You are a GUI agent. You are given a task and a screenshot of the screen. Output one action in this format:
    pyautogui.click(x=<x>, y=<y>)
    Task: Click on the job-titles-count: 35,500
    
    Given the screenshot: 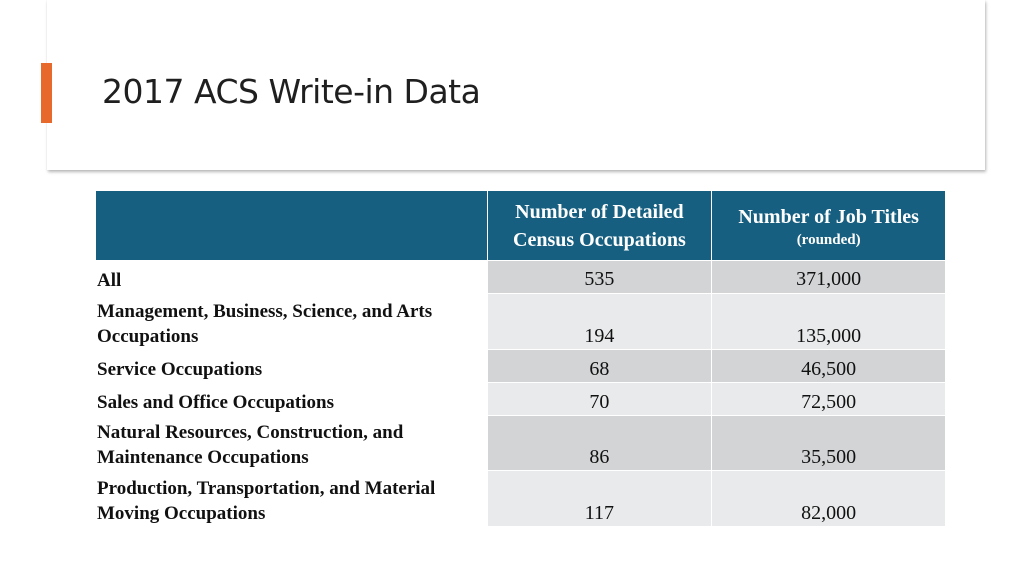 What is the action you would take?
    pyautogui.click(x=828, y=443)
    